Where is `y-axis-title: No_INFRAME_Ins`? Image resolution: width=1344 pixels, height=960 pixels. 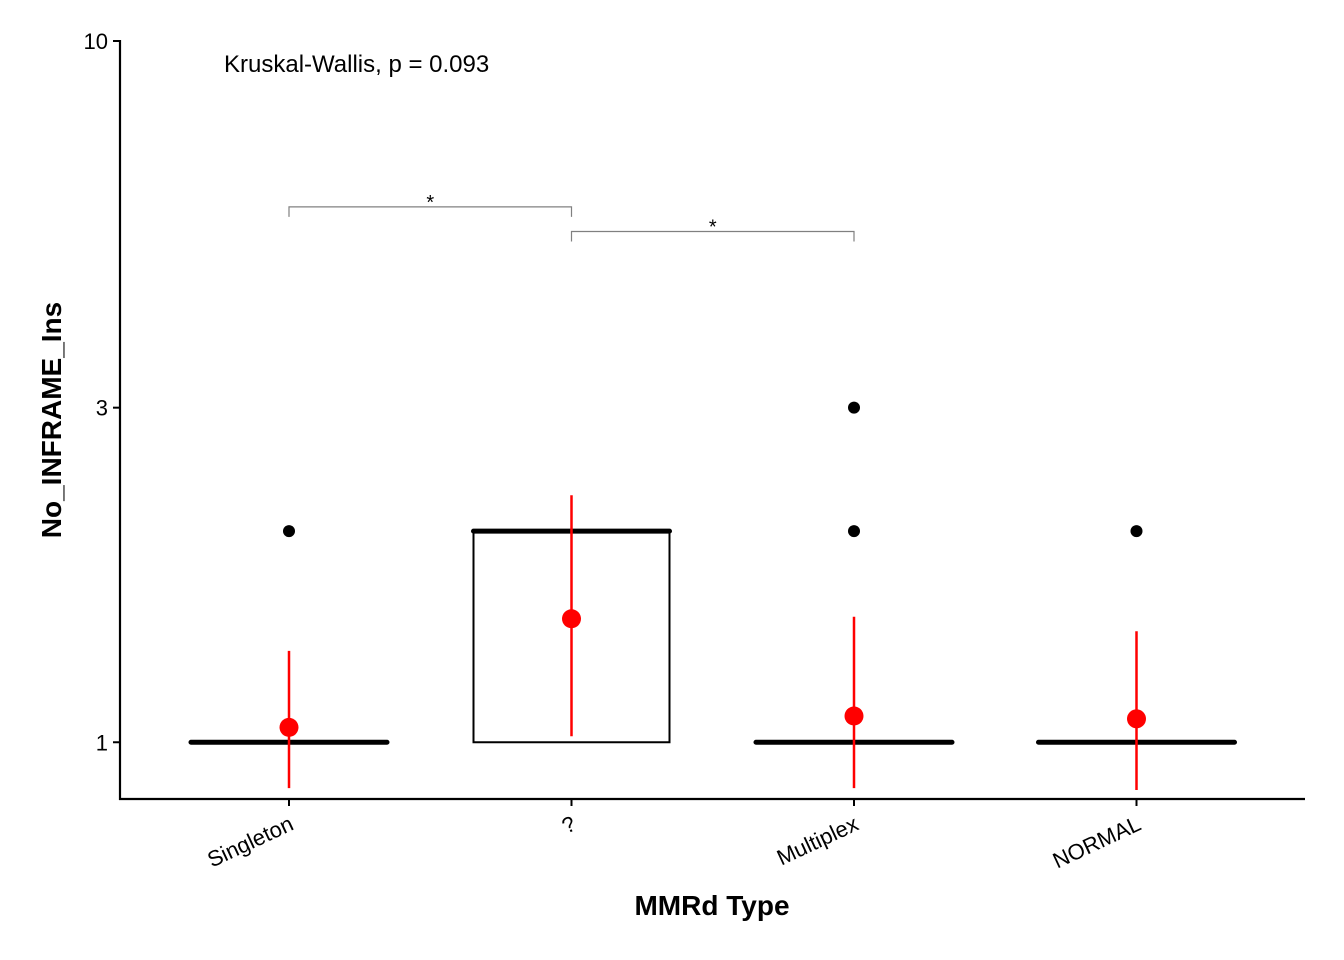
y-axis-title: No_INFRAME_Ins is located at coordinates (51, 420).